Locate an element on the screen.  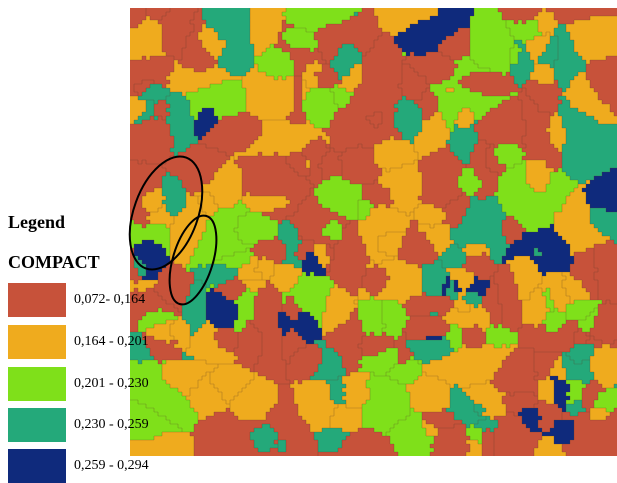
legend-attribute: COMPACT is located at coordinates (54, 262).